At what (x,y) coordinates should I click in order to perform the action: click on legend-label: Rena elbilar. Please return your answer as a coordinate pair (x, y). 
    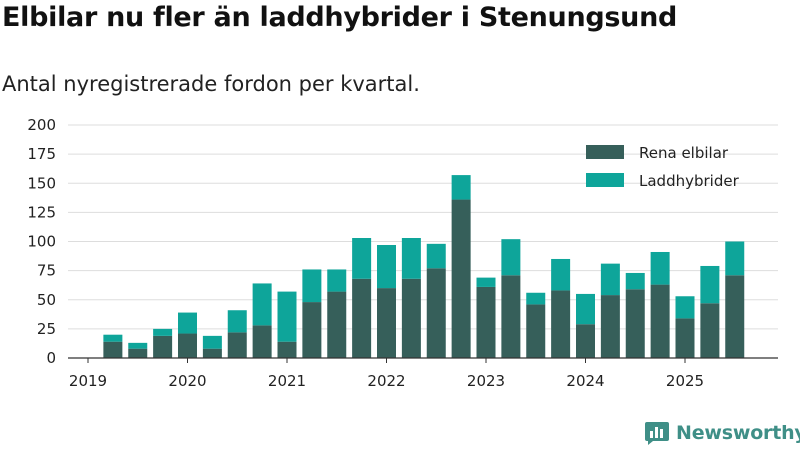
    Looking at the image, I should click on (684, 153).